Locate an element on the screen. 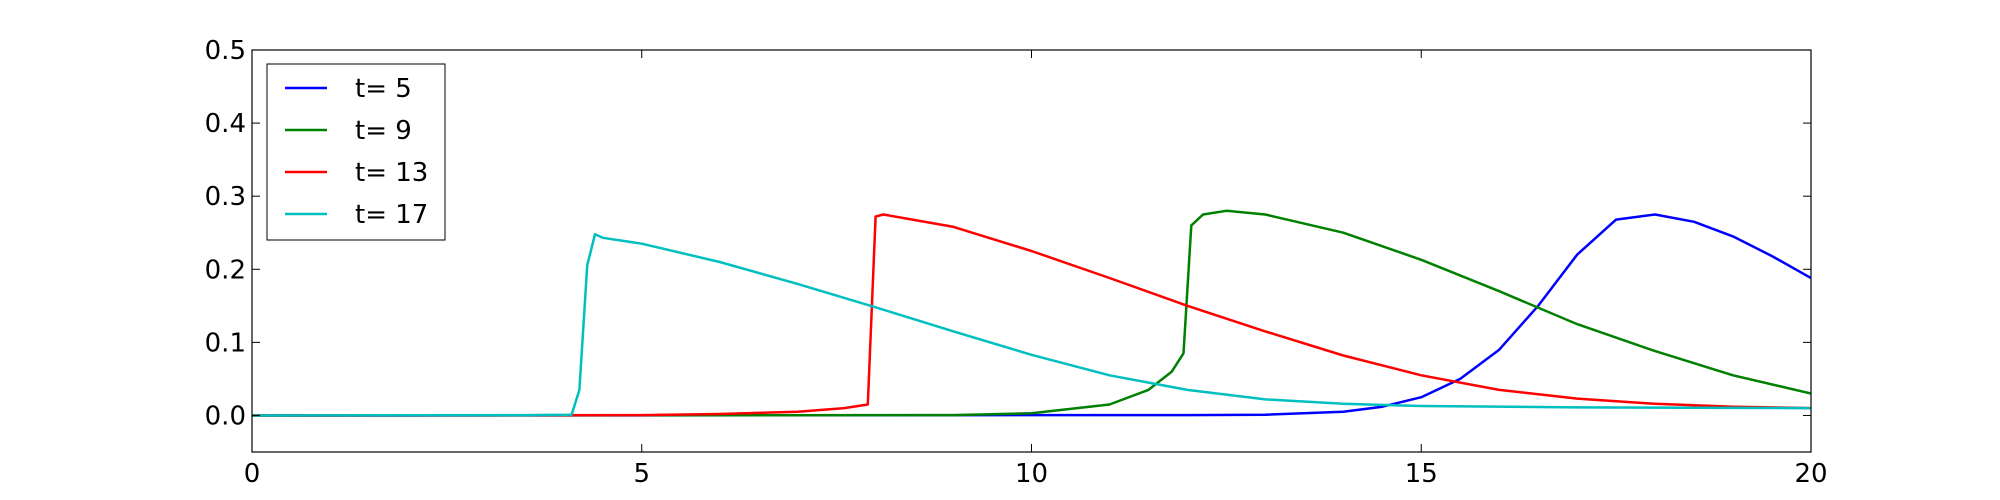 The width and height of the screenshot is (2000, 500). legend: t= 5 t= 9 t= 13 t= 17 is located at coordinates (356, 152).